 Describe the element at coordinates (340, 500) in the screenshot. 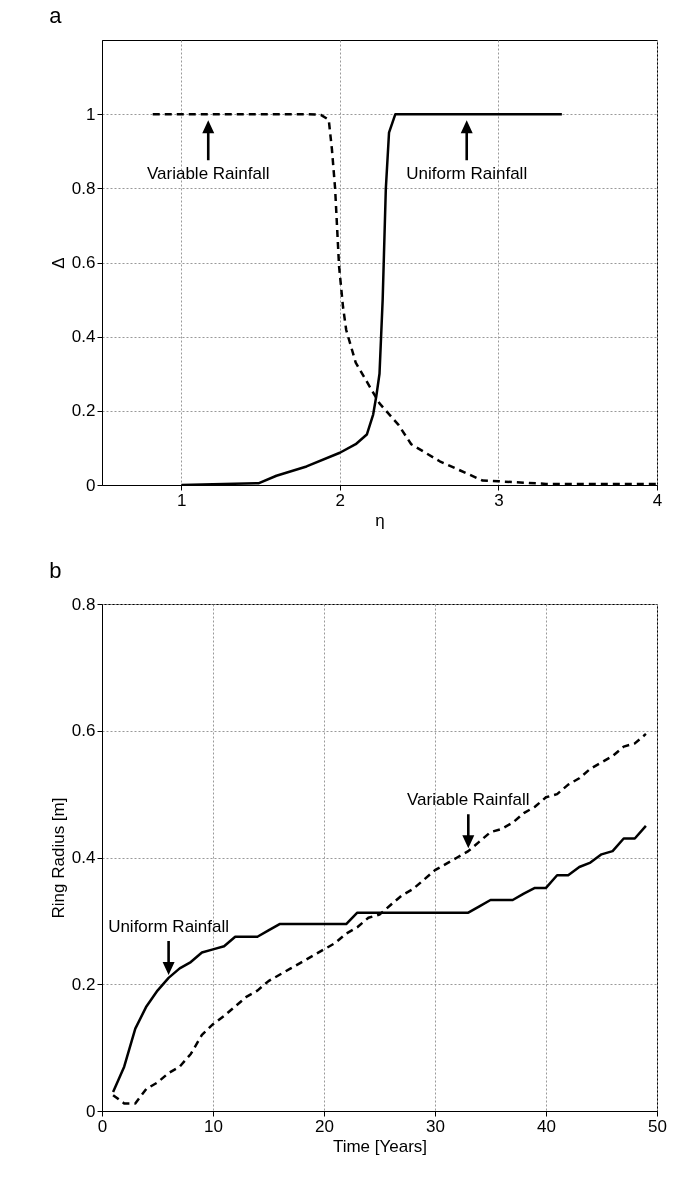

I see `x-tick-label: 2` at that location.